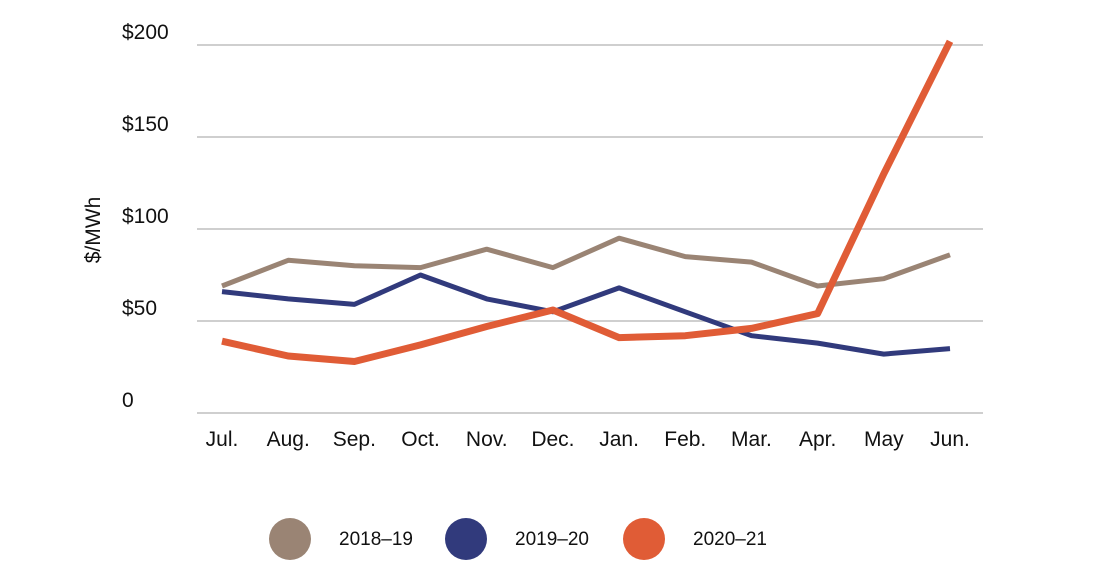 The image size is (1112, 567). I want to click on x-tick-label: Oct., so click(420, 439).